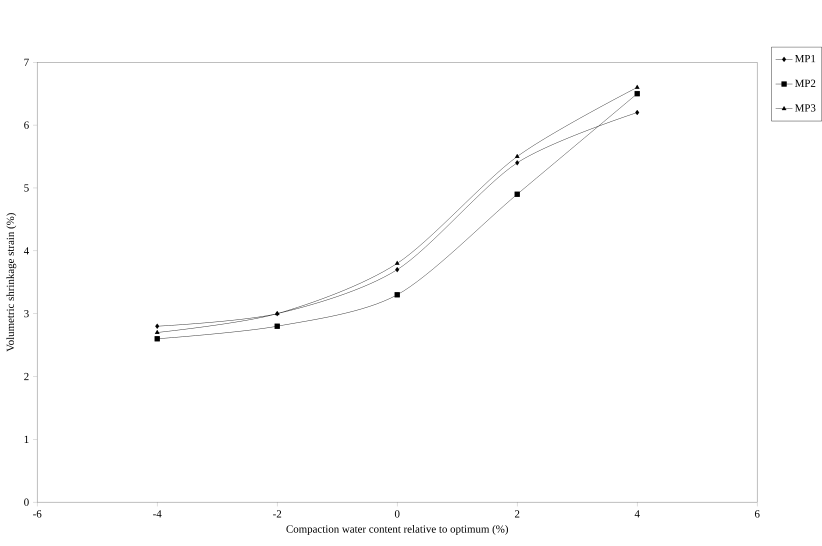 Image resolution: width=822 pixels, height=546 pixels. I want to click on x-tick-label: 6, so click(757, 514).